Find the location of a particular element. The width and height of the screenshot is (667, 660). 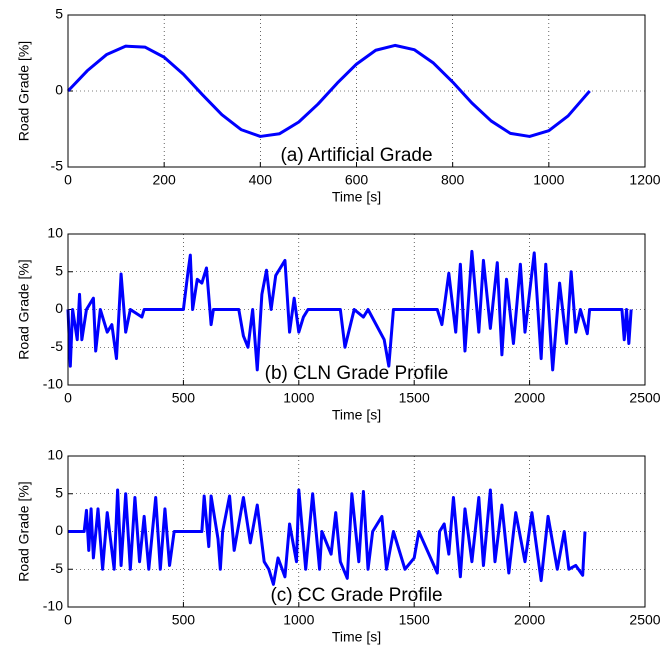

x-tick-label: 200 is located at coordinates (164, 180).